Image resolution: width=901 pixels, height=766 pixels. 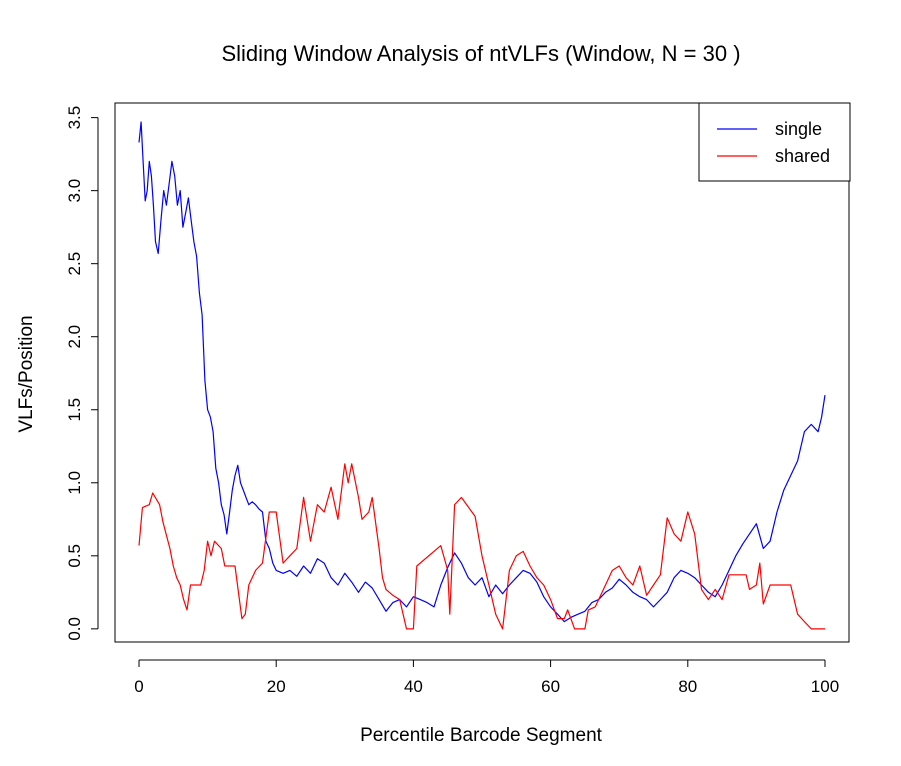 What do you see at coordinates (74, 410) in the screenshot?
I see `y-tick-label: 1.5` at bounding box center [74, 410].